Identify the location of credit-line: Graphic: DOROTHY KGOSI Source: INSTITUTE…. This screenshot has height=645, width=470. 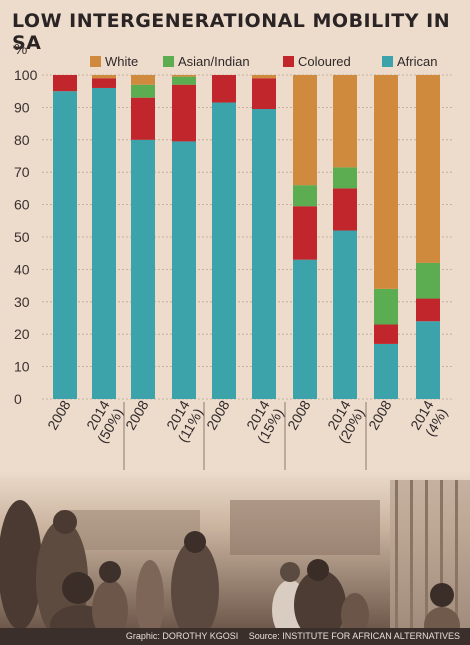
(235, 636).